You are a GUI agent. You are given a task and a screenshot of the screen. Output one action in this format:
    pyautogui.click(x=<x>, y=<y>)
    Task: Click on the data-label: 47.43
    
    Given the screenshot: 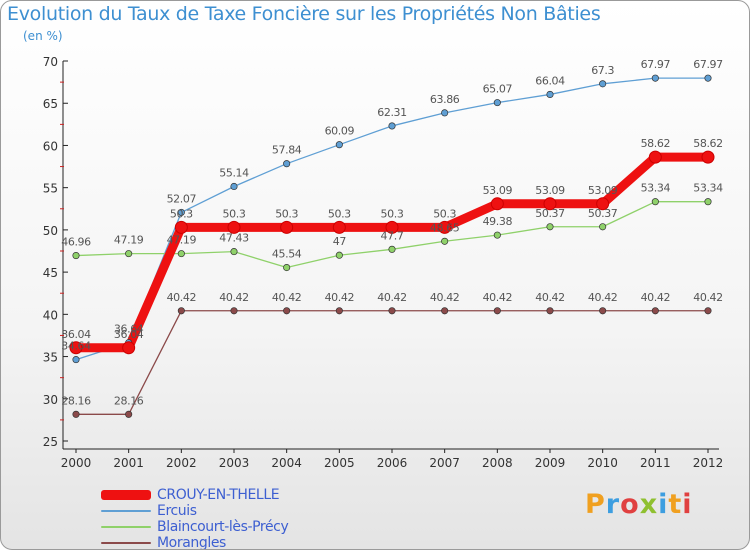 What is the action you would take?
    pyautogui.click(x=234, y=238)
    